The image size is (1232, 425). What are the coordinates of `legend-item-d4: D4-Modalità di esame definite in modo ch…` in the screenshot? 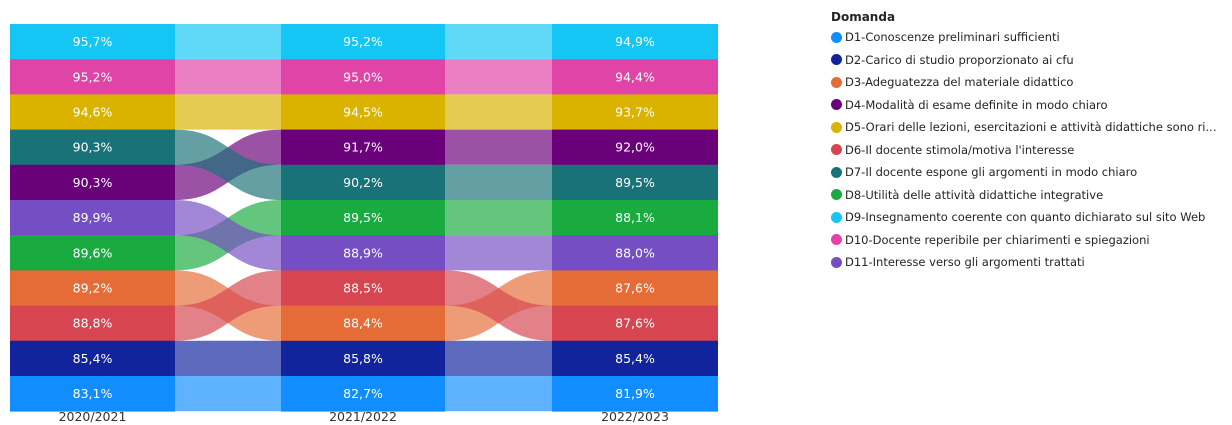 It's located at (1031, 105).